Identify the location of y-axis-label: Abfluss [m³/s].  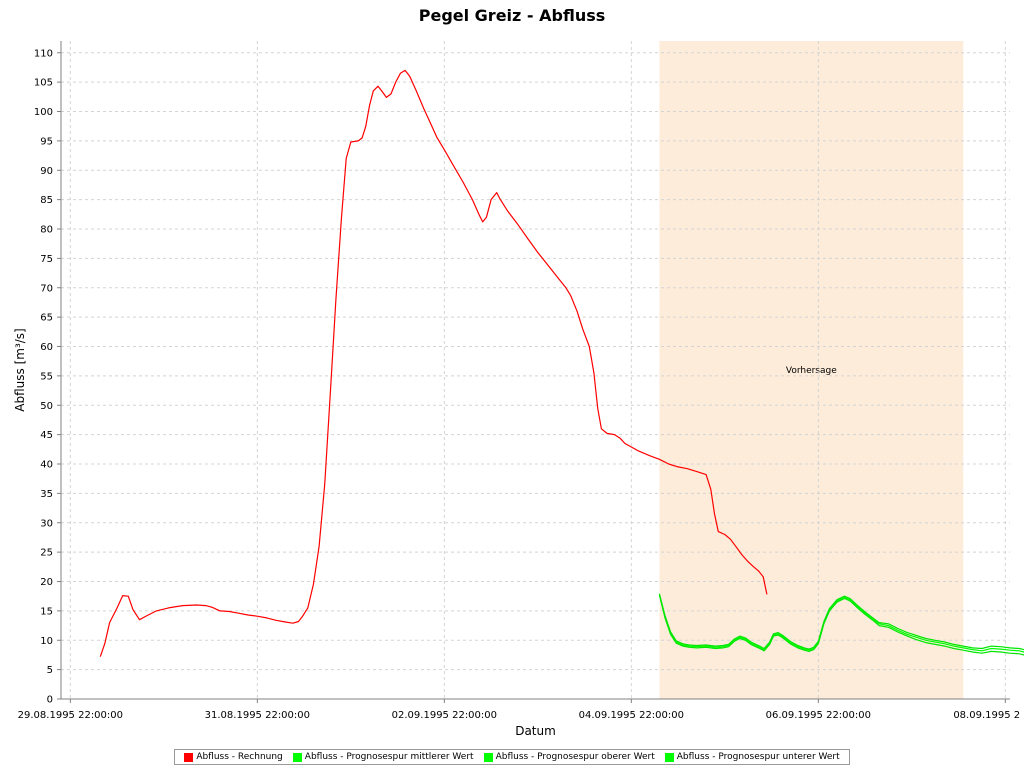
(20, 369).